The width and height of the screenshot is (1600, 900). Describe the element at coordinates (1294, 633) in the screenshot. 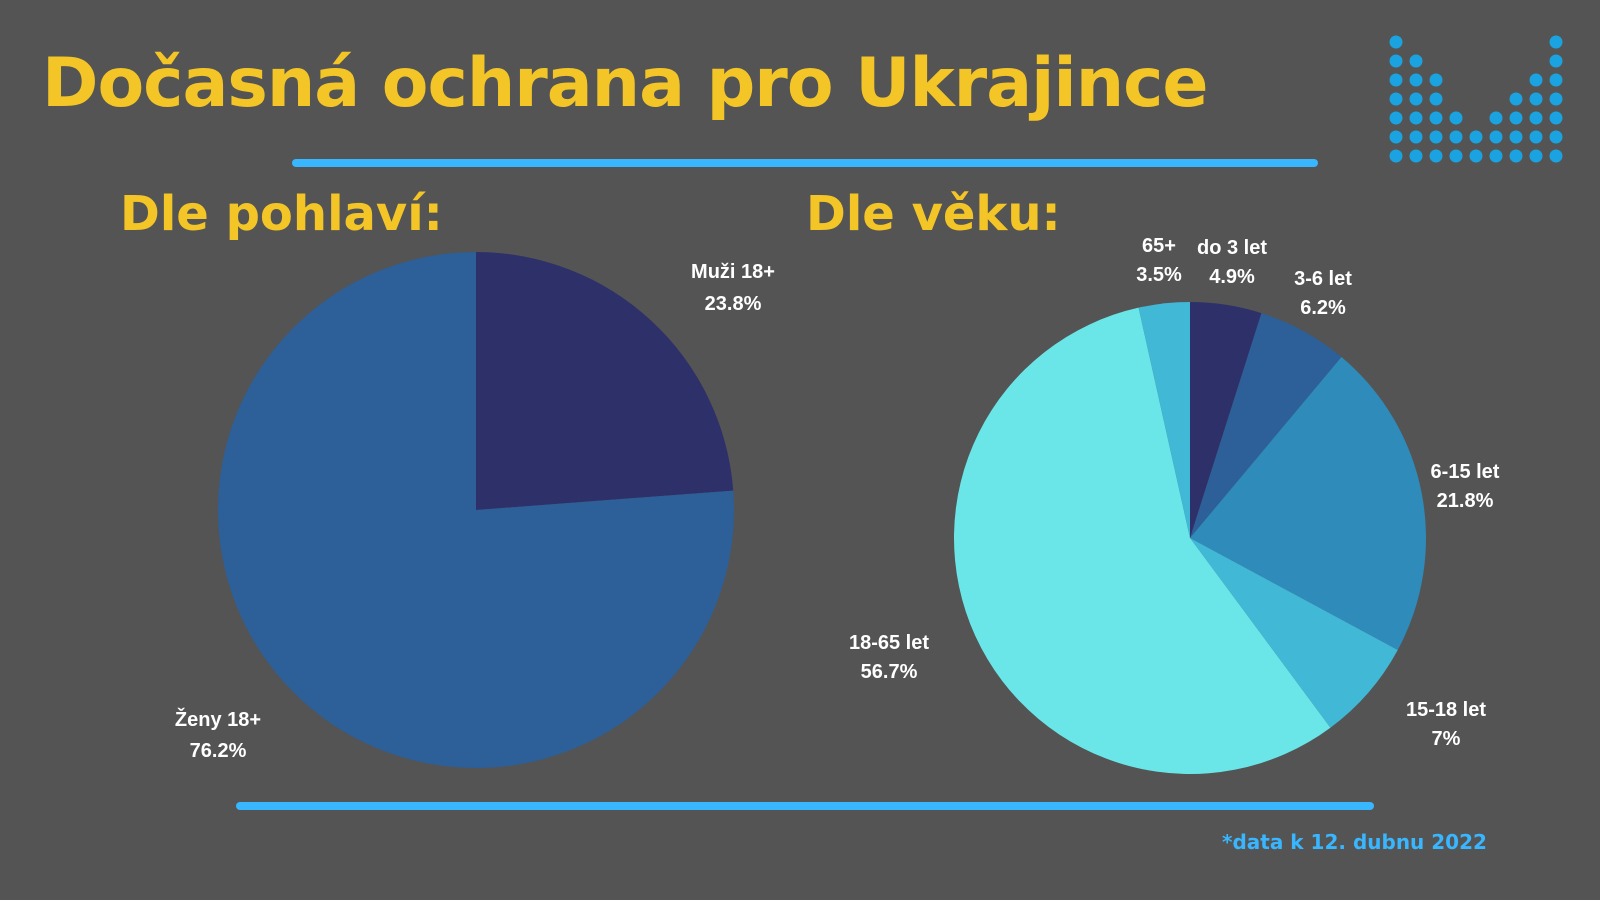

I see `pie-slice-15-18-let` at that location.